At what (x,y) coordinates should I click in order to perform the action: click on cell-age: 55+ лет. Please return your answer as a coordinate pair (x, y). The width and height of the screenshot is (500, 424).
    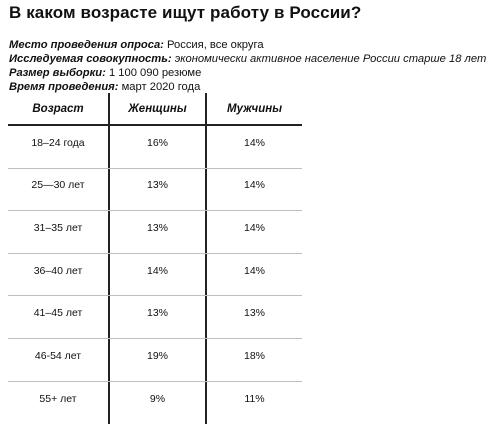
    Looking at the image, I should click on (59, 402).